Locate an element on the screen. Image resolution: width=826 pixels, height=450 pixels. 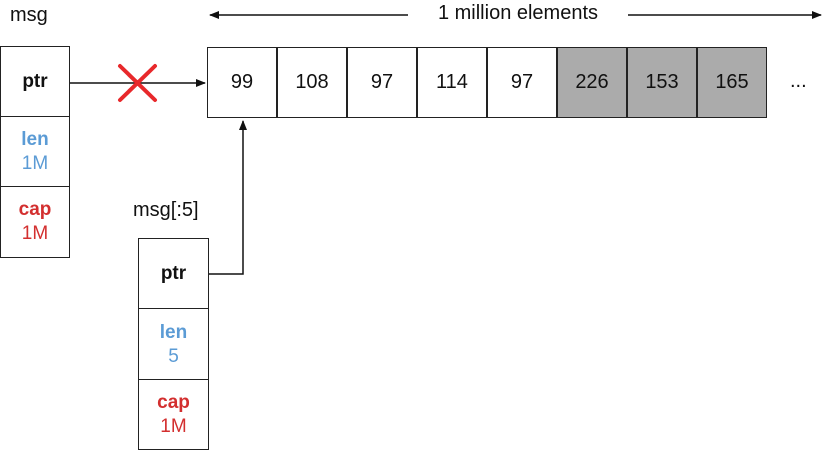
msg-label: msg is located at coordinates (29, 15).